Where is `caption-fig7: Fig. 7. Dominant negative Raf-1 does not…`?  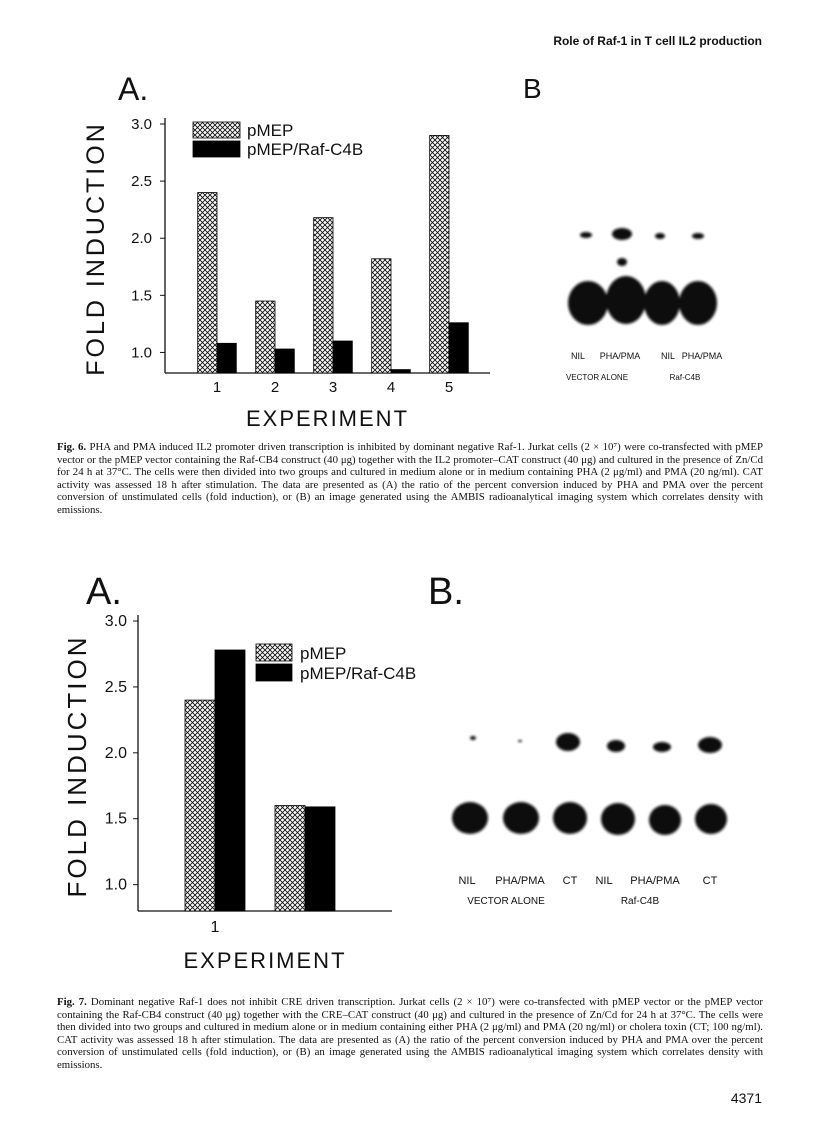 caption-fig7: Fig. 7. Dominant negative Raf-1 does not… is located at coordinates (410, 1034).